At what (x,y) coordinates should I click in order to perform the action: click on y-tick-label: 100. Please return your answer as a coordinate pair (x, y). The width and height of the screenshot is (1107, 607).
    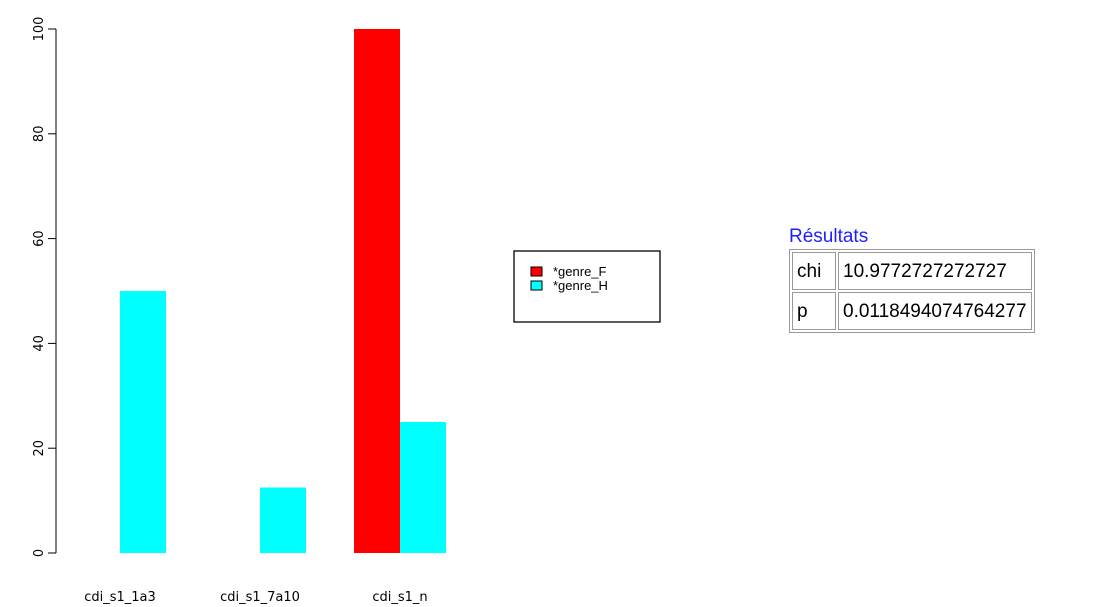
    Looking at the image, I should click on (39, 29).